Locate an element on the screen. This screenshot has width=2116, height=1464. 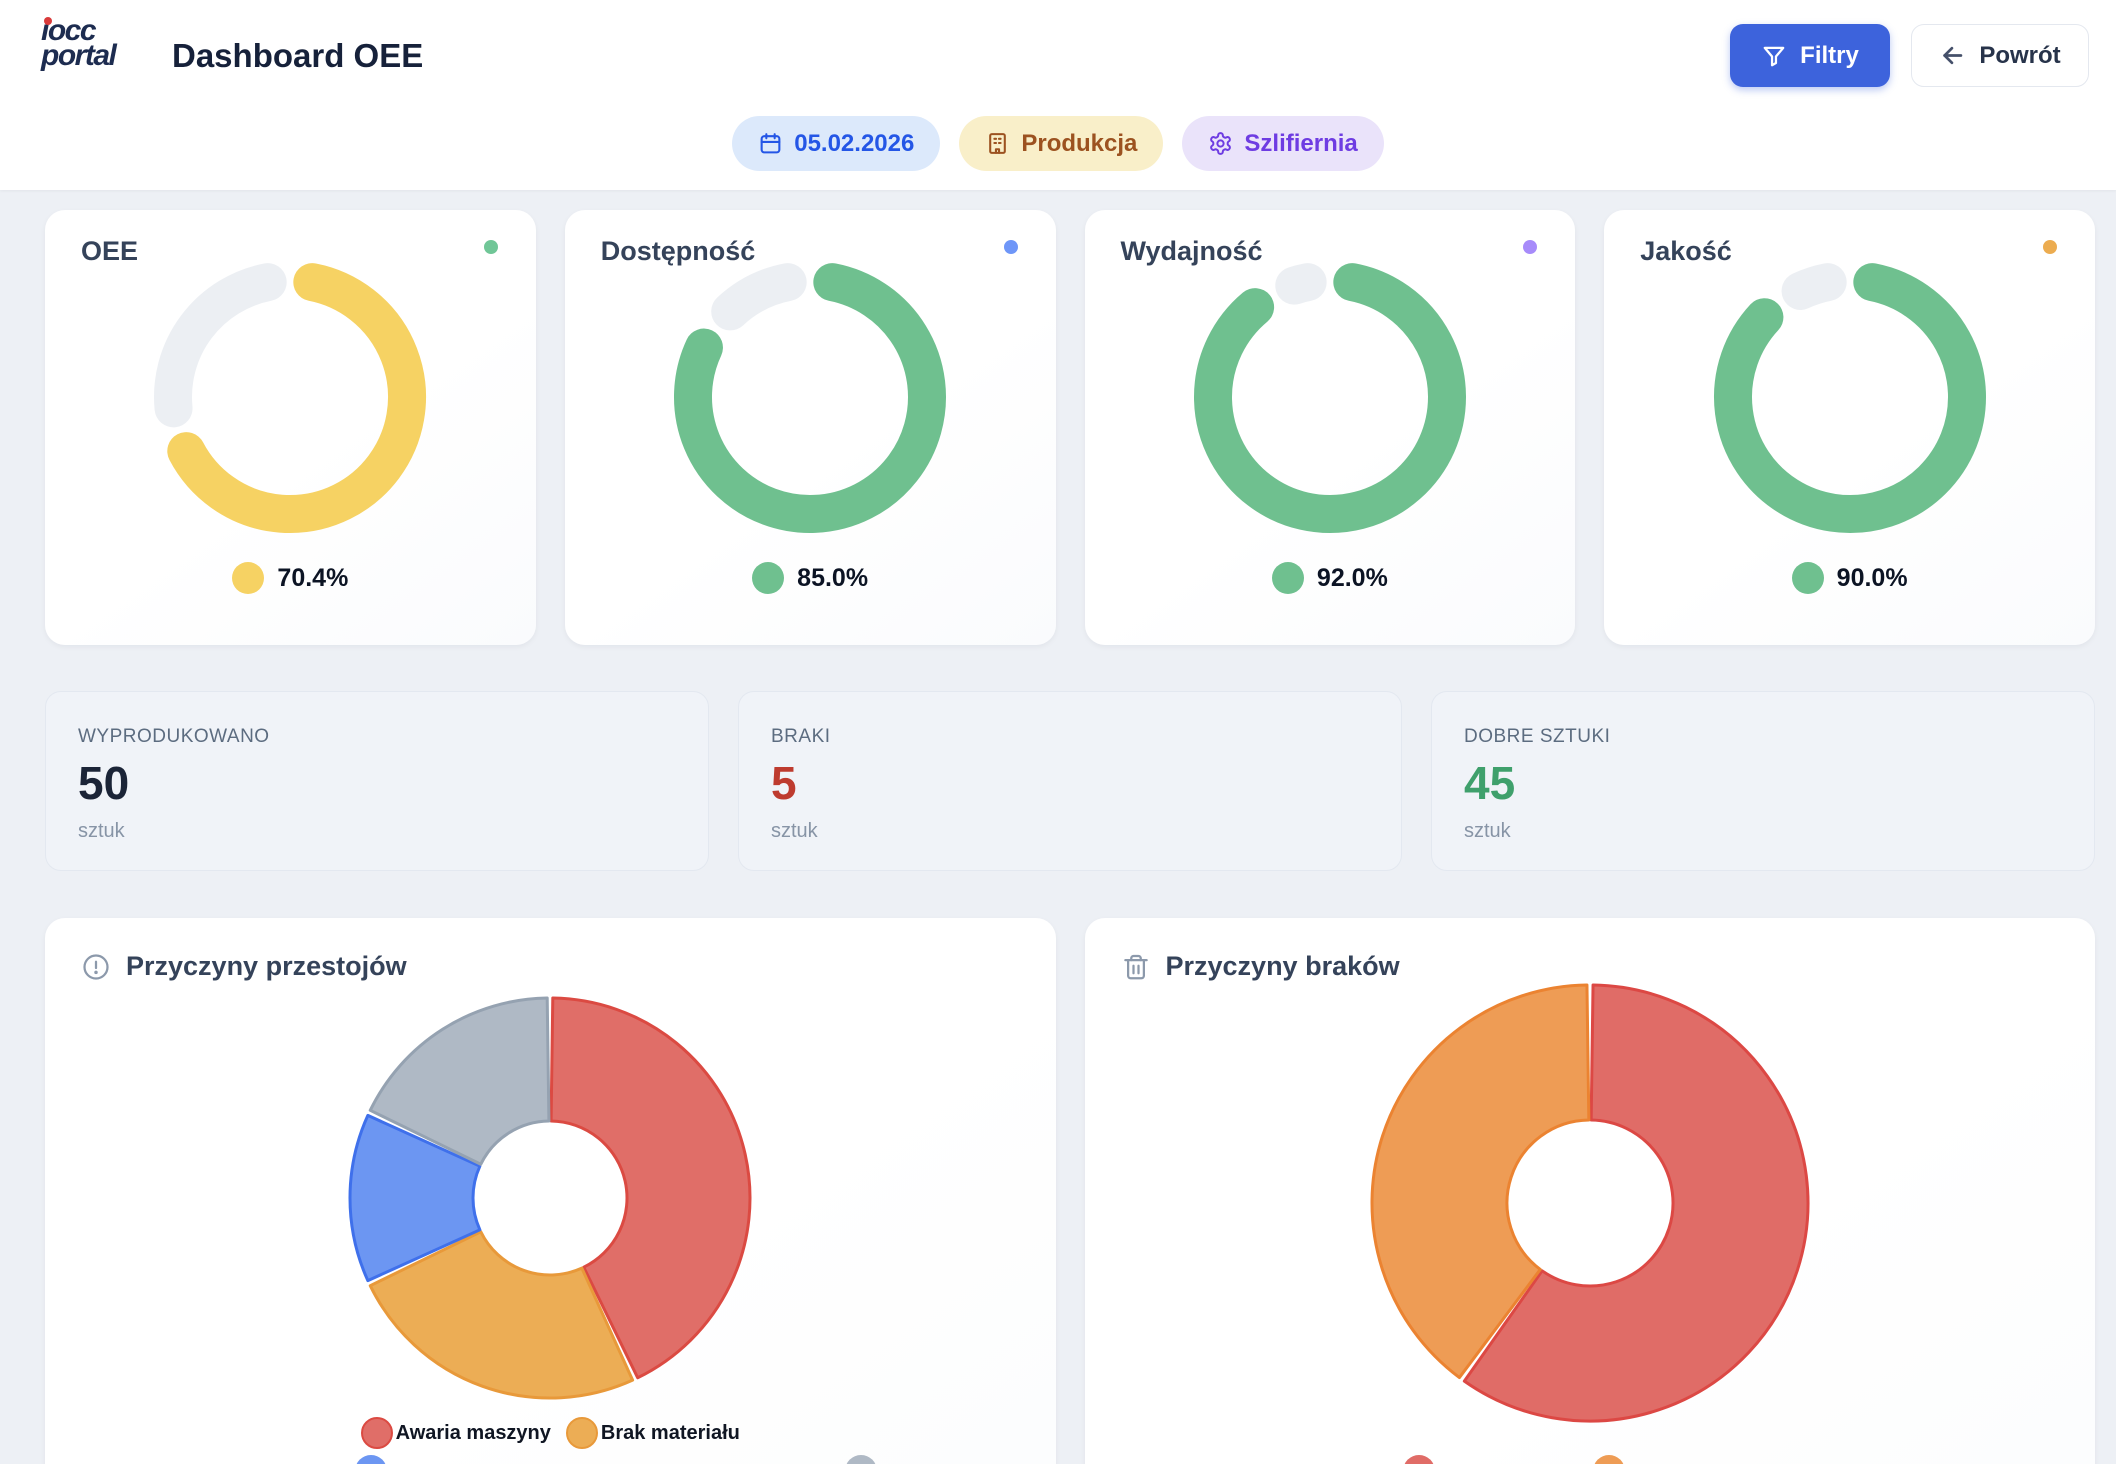
performance-gauge-chart is located at coordinates (1330, 397).